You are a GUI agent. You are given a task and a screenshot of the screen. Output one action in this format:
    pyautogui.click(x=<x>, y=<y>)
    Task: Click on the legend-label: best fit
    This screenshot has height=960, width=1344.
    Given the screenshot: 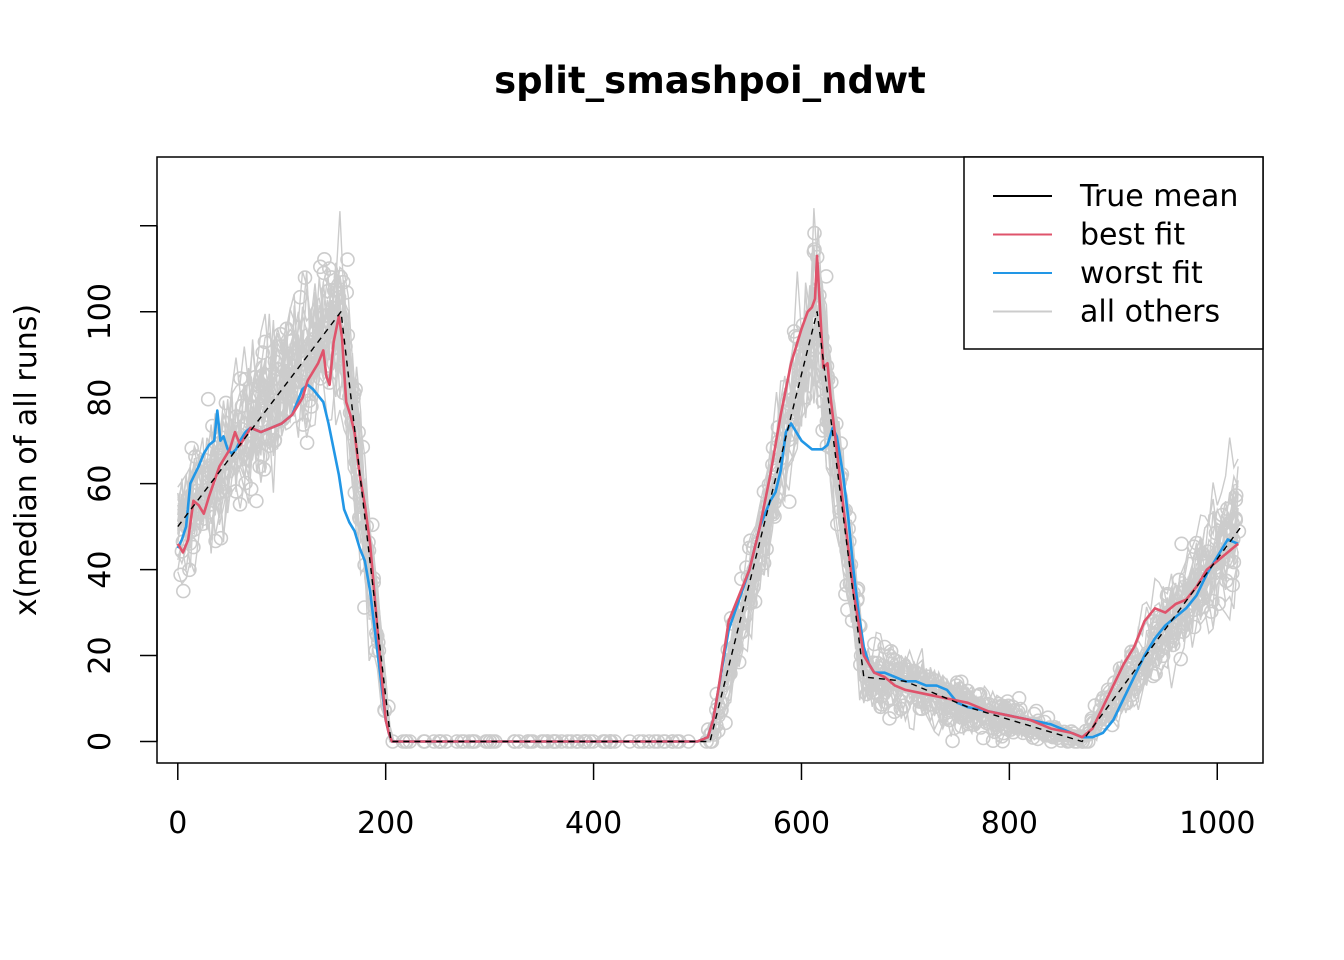 What is the action you would take?
    pyautogui.click(x=1132, y=235)
    